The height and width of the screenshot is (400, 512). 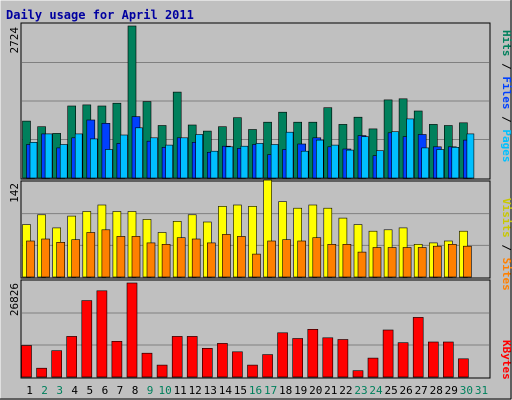 What do you see at coordinates (180, 390) in the screenshot?
I see `x-tick-label: 11` at bounding box center [180, 390].